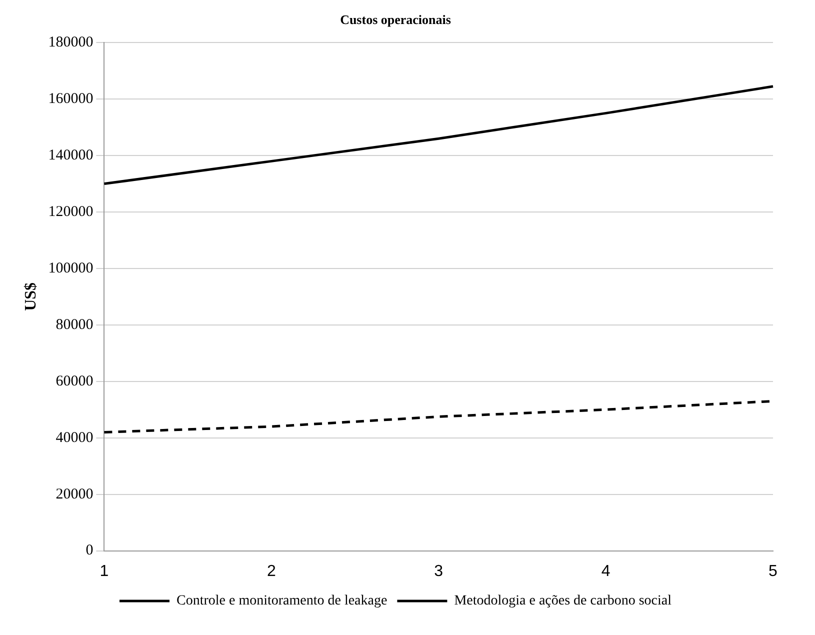 The image size is (815, 635). I want to click on y-tick-label: 60000, so click(75, 381).